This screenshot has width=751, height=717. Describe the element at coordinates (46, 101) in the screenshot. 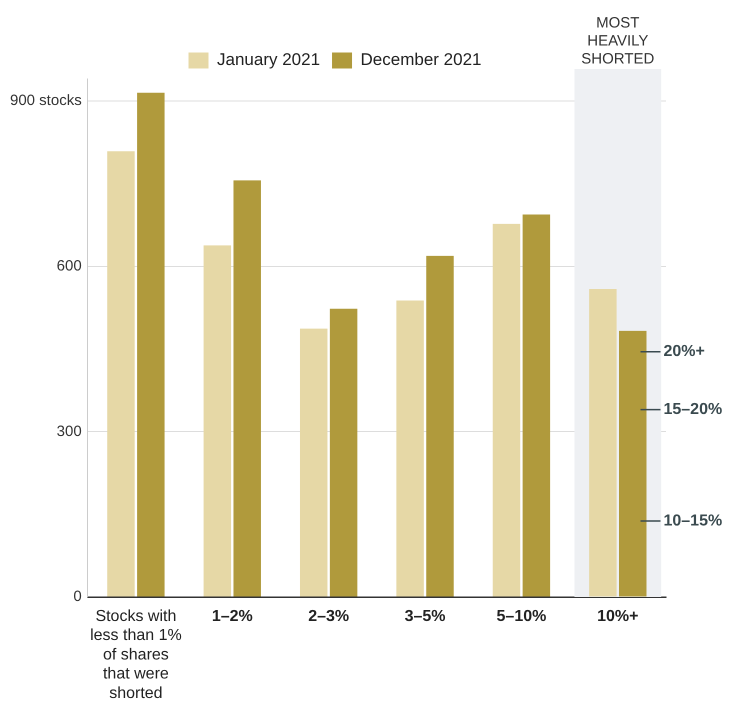

I see `y-tick-label: 900 stocks` at that location.